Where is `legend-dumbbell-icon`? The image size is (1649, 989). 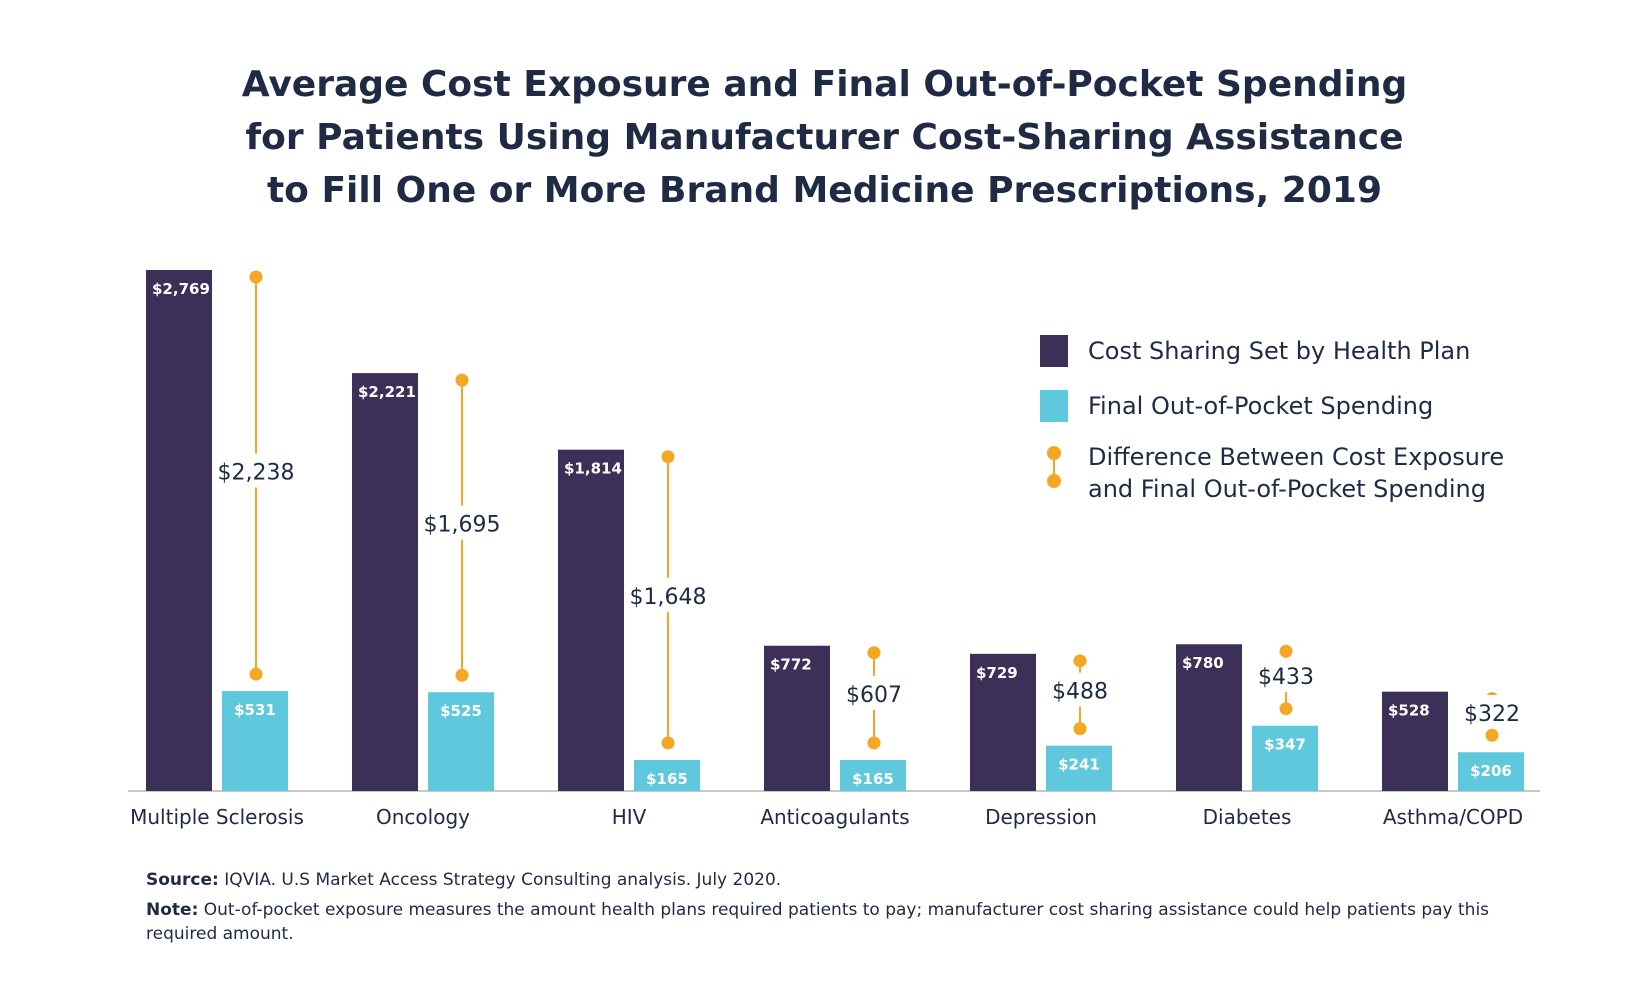
legend-dumbbell-icon is located at coordinates (1054, 467).